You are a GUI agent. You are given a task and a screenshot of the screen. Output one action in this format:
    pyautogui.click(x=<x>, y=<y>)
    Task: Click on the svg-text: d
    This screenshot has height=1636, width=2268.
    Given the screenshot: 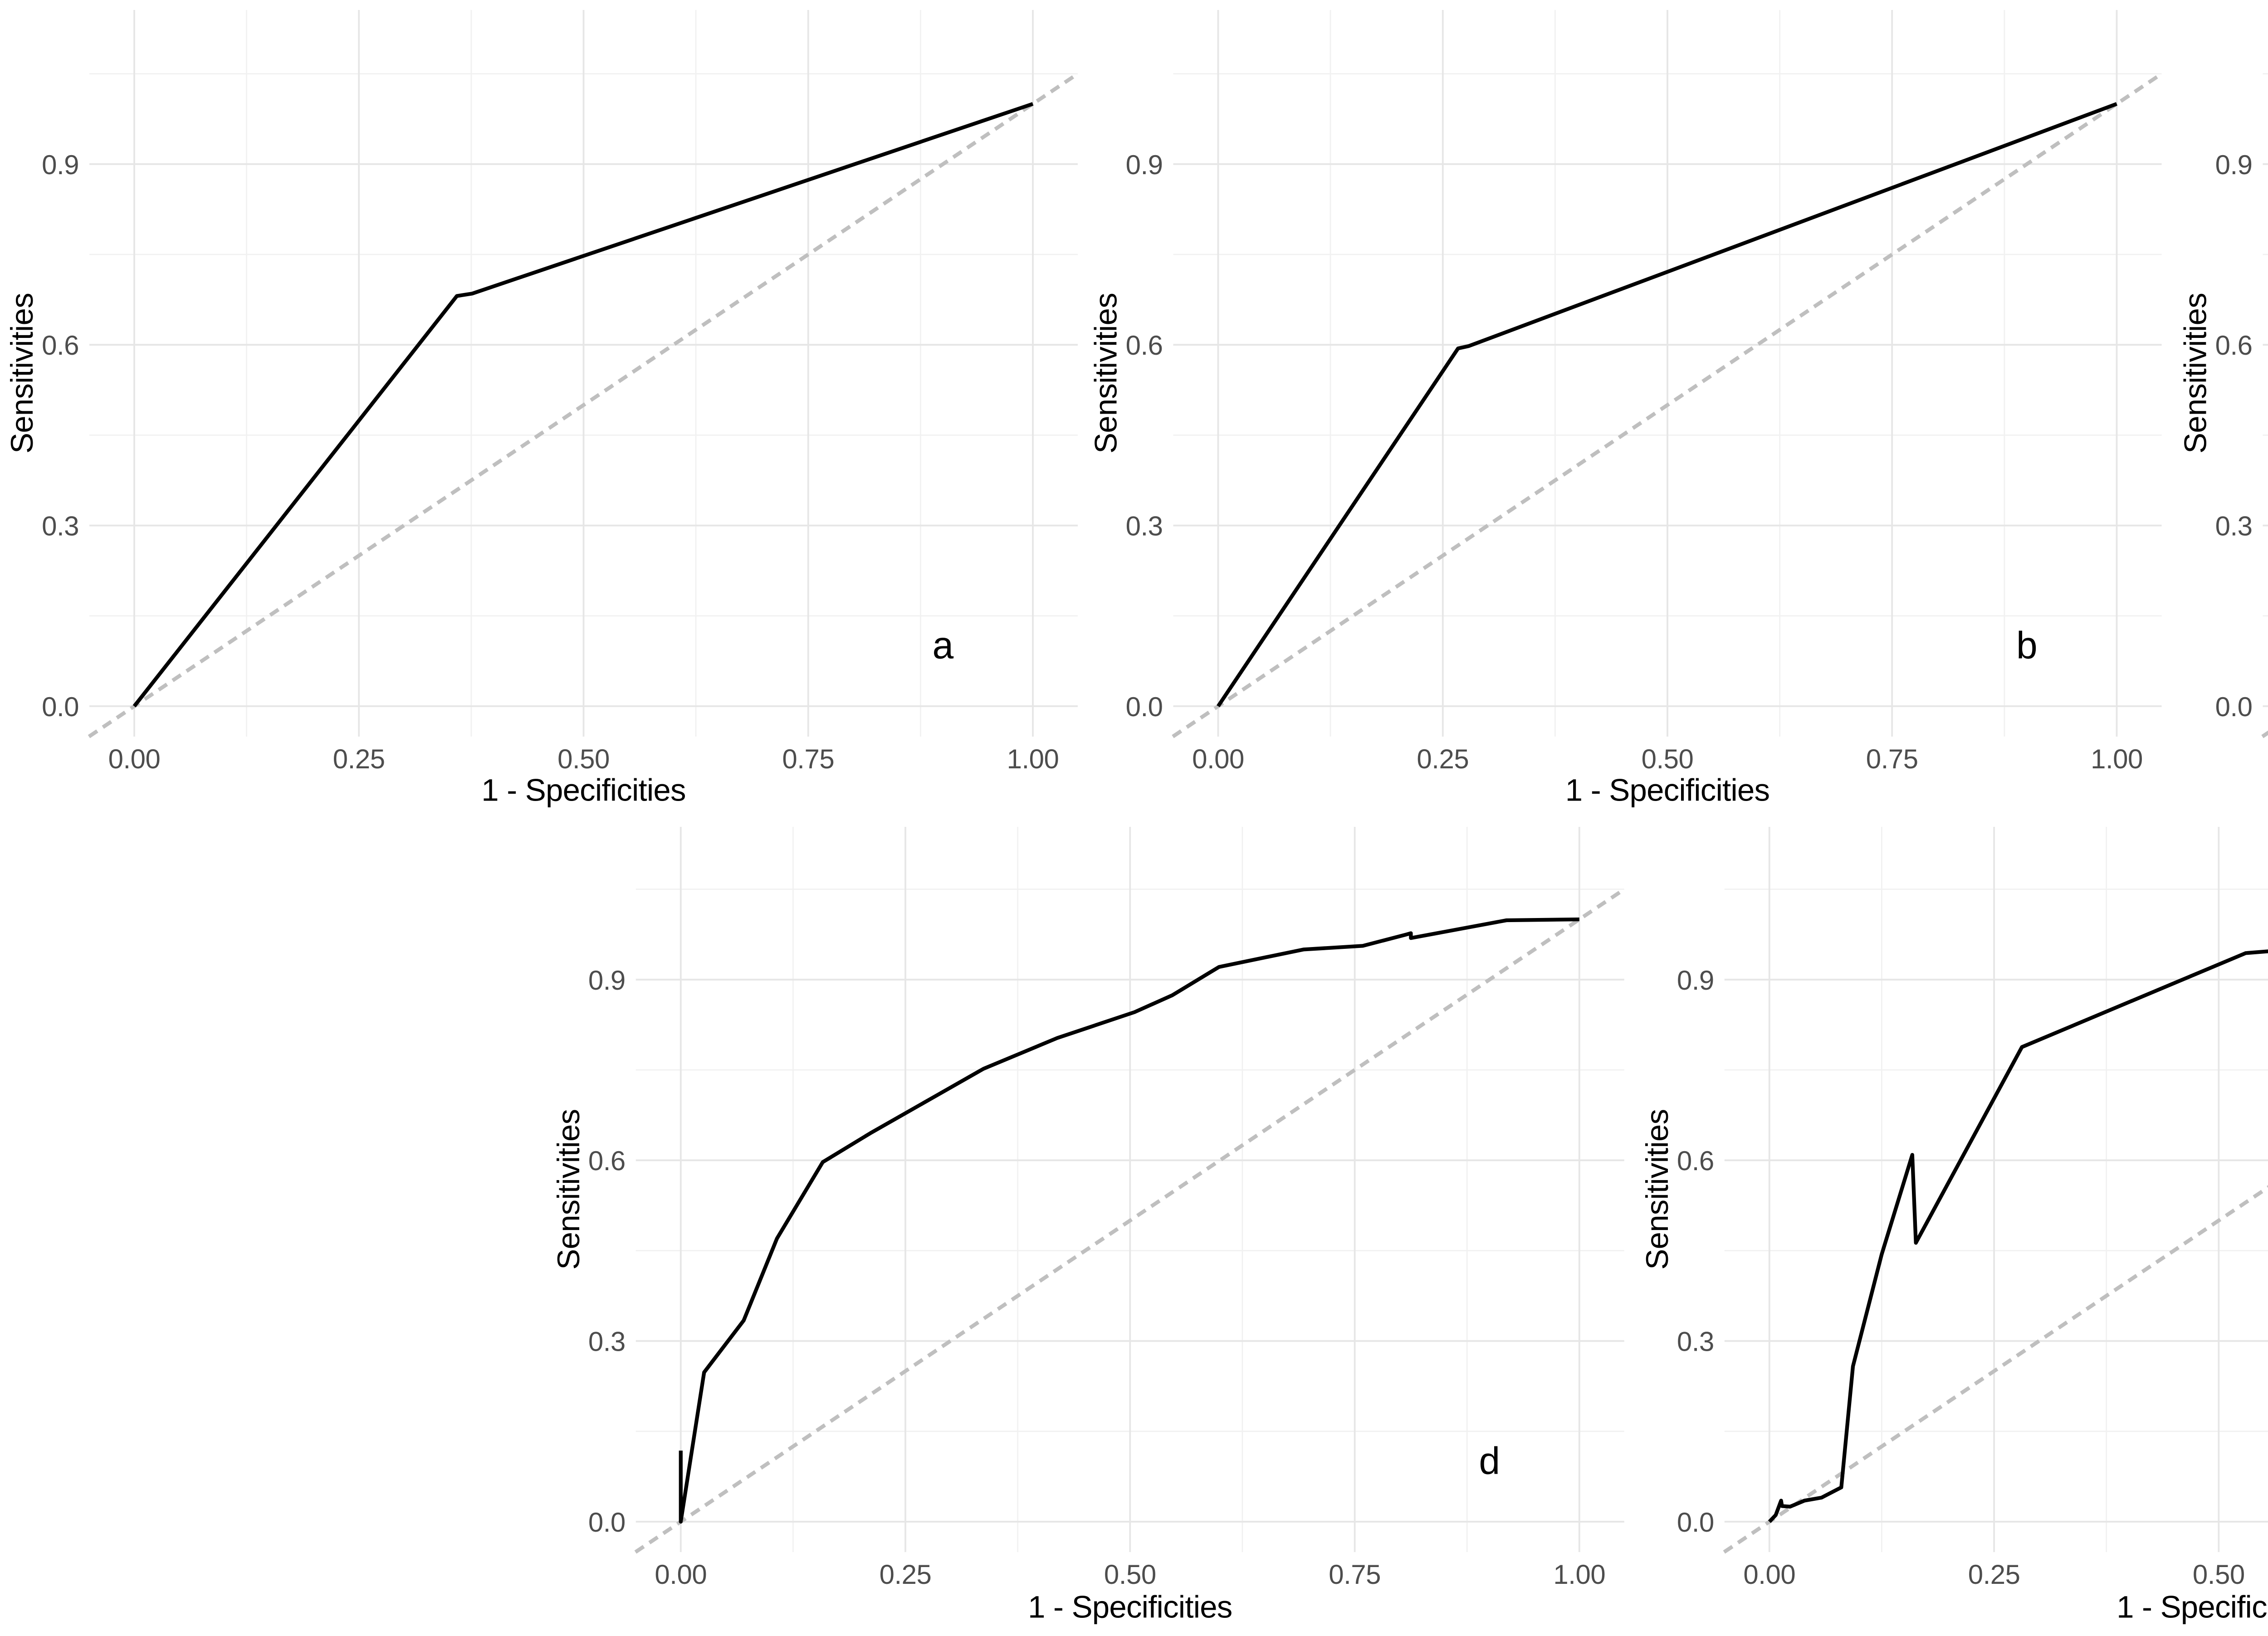 What is the action you would take?
    pyautogui.click(x=1490, y=1461)
    